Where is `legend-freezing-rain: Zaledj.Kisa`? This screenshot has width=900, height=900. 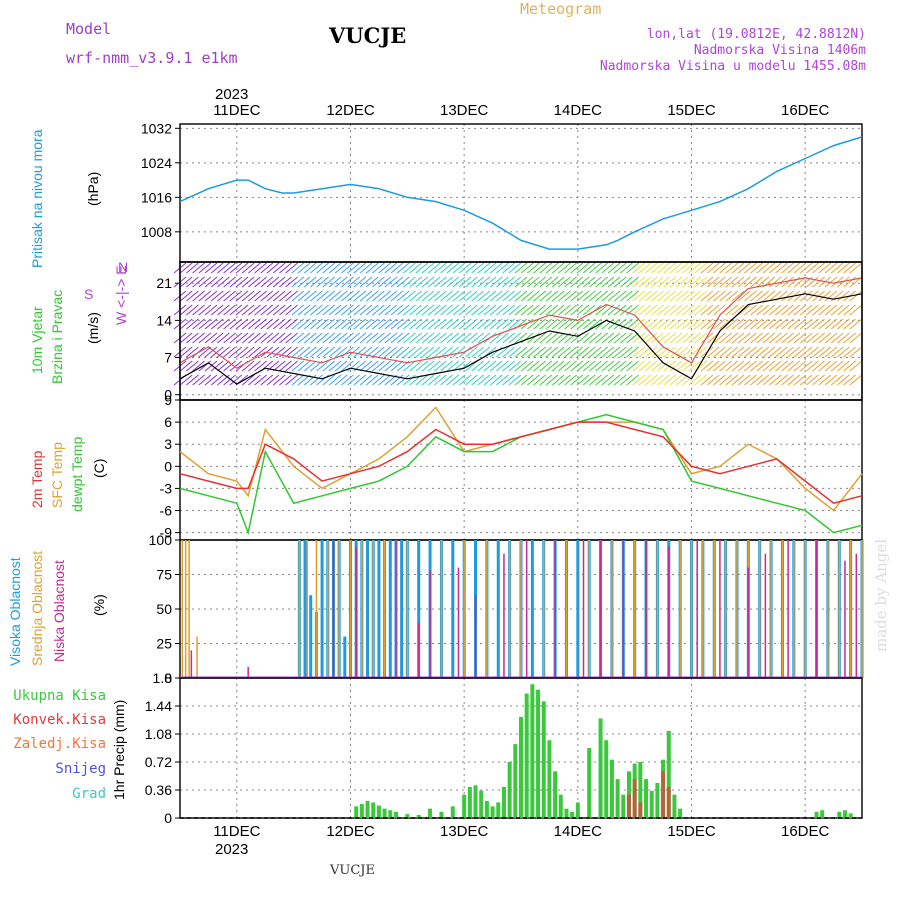 legend-freezing-rain: Zaledj.Kisa is located at coordinates (59, 744).